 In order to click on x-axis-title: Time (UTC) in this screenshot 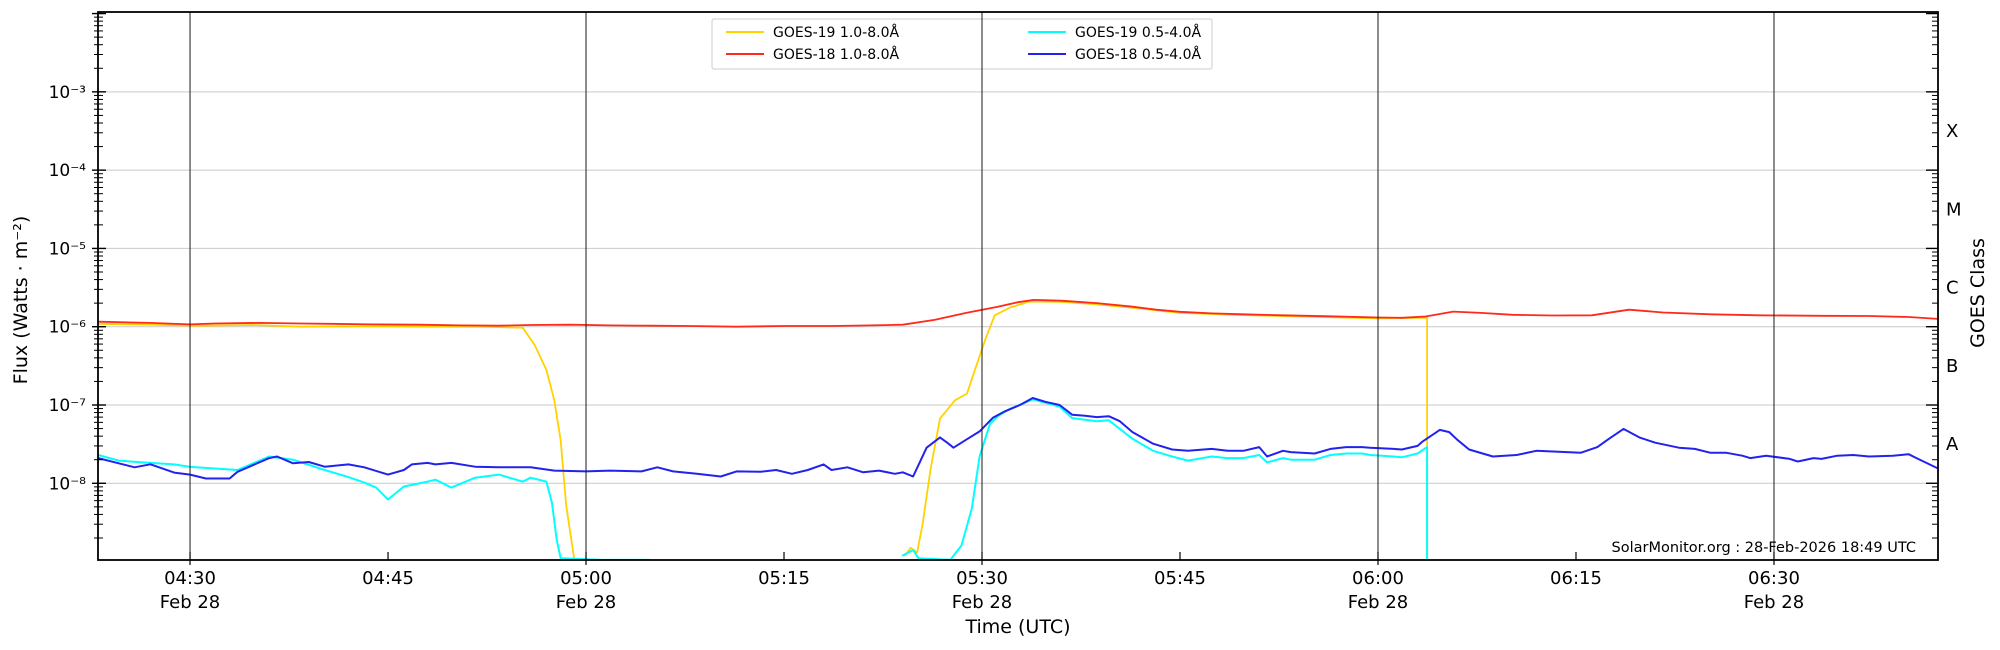, I will do `click(1017, 627)`.